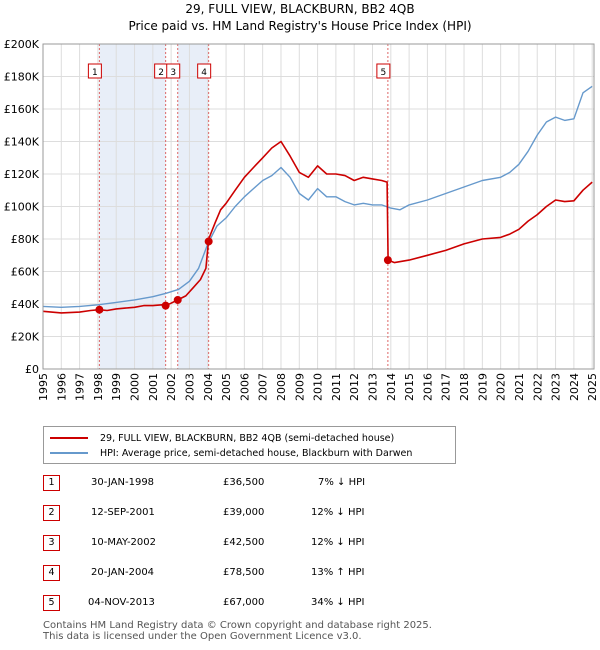 The image size is (600, 650). I want to click on sale-number-label: 1, so click(95, 73).